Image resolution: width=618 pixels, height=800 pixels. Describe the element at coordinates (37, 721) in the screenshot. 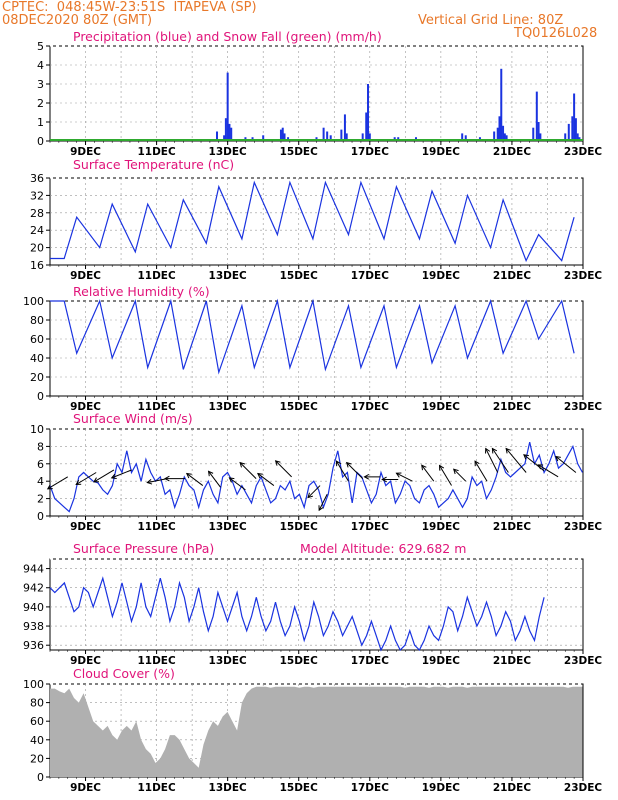

I see `y-tick-label: 60` at that location.